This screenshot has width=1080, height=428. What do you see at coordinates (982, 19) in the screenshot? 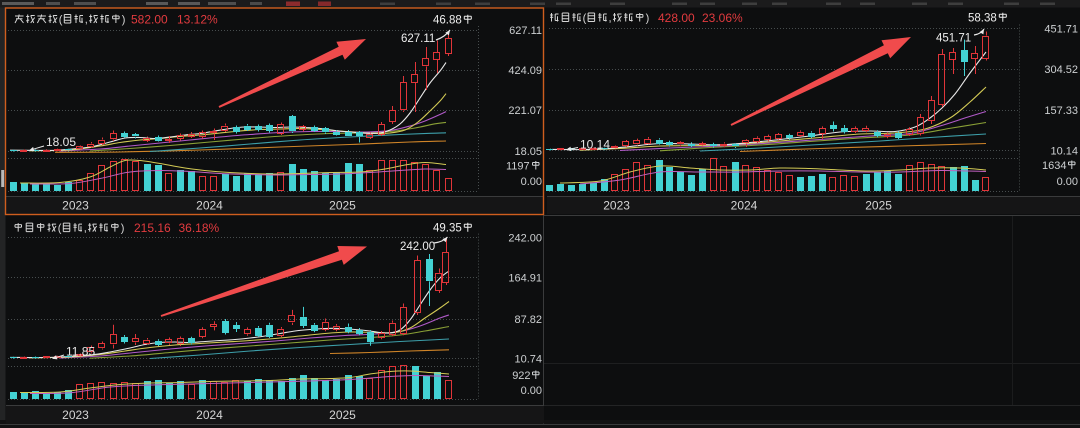
I see `svg-text: 58.38` at bounding box center [982, 19].